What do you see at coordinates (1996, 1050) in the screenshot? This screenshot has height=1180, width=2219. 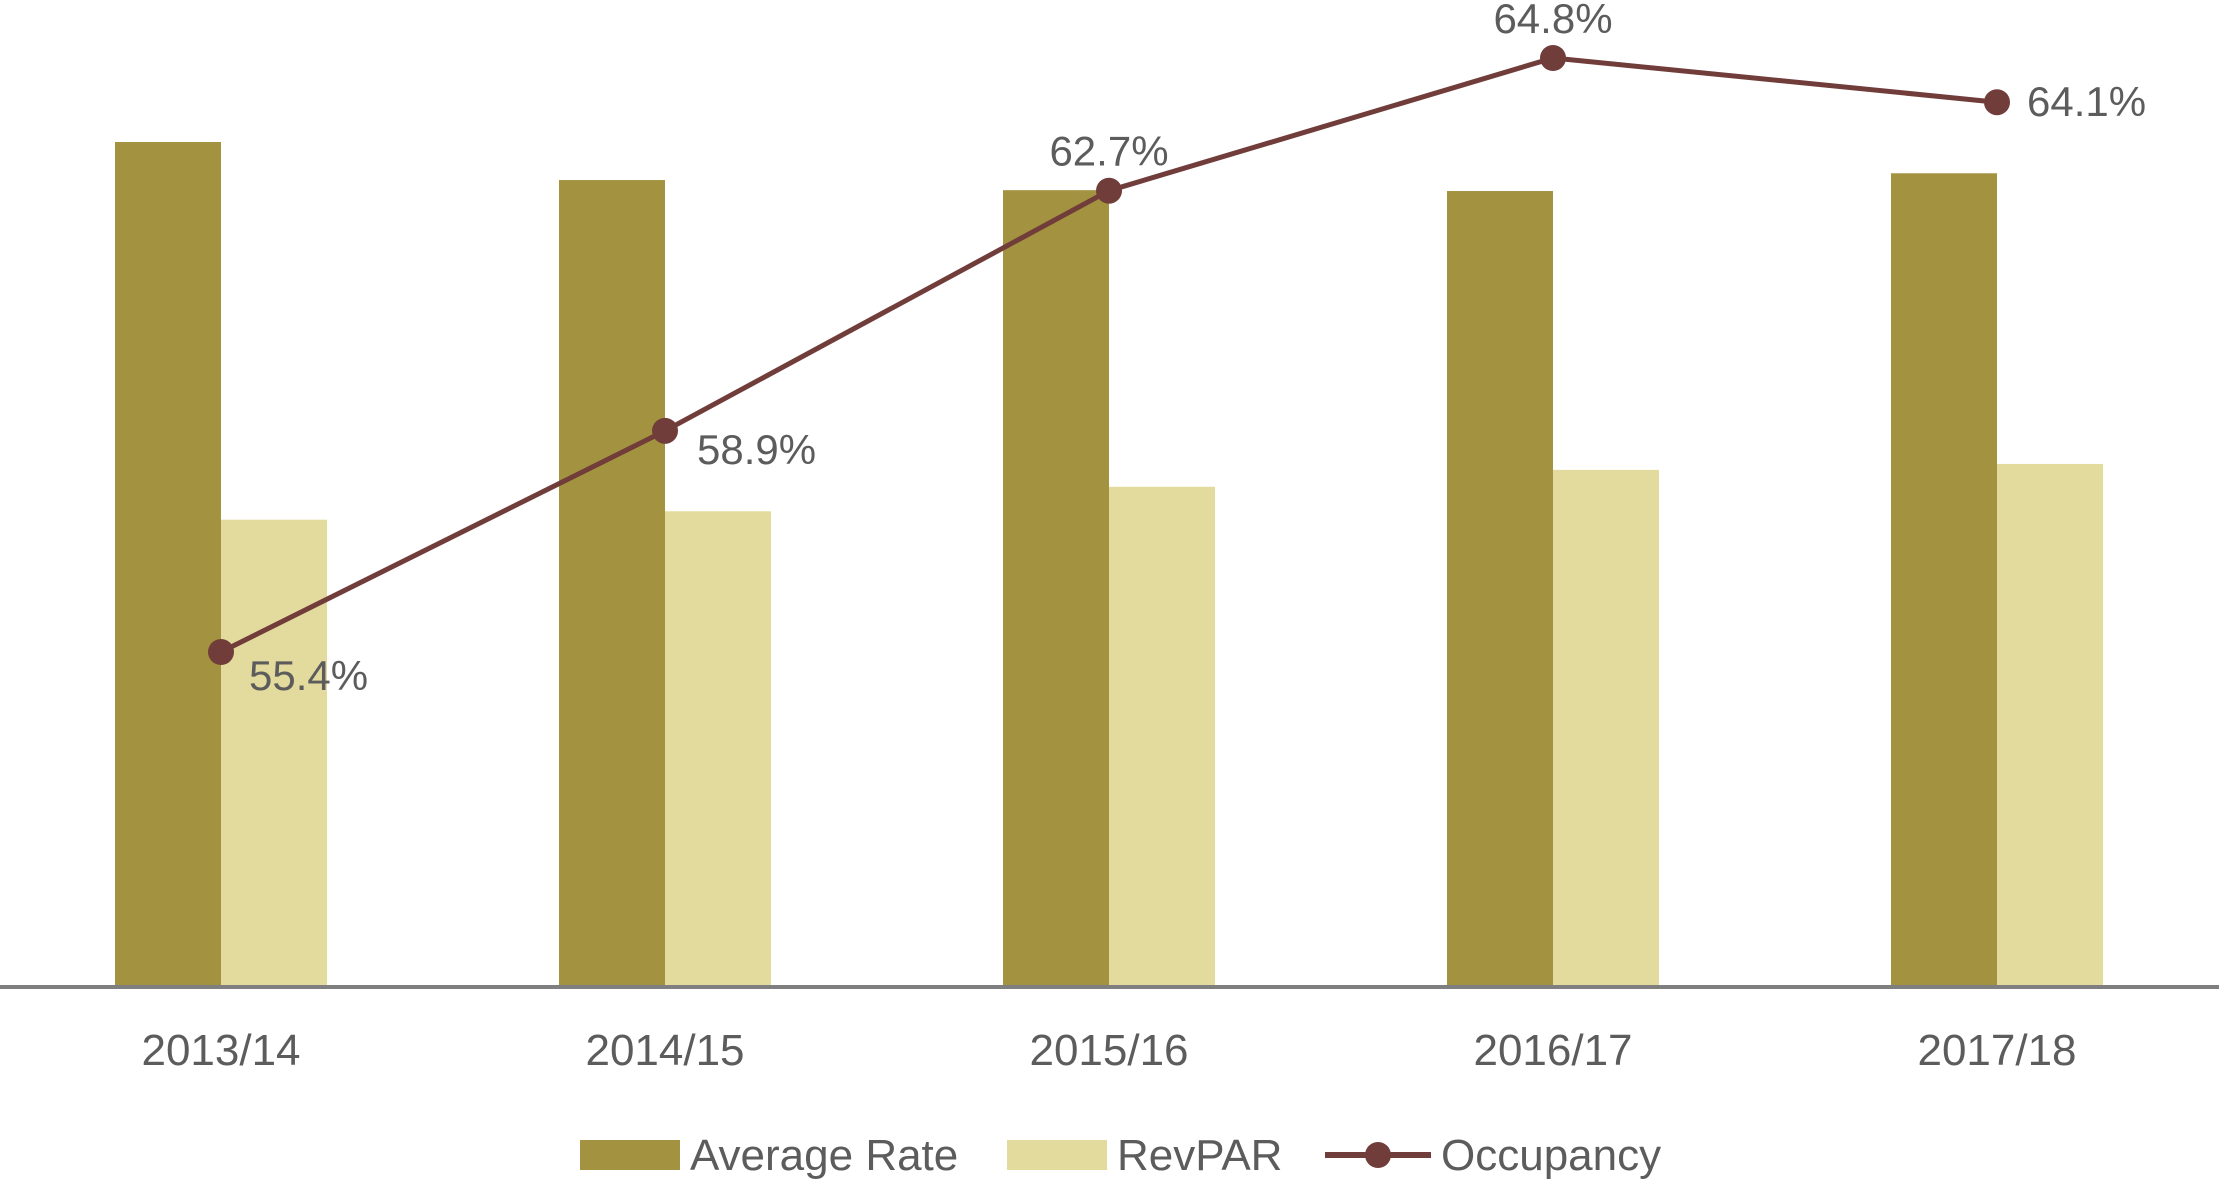 I see `x-tick-label: 2017/18` at bounding box center [1996, 1050].